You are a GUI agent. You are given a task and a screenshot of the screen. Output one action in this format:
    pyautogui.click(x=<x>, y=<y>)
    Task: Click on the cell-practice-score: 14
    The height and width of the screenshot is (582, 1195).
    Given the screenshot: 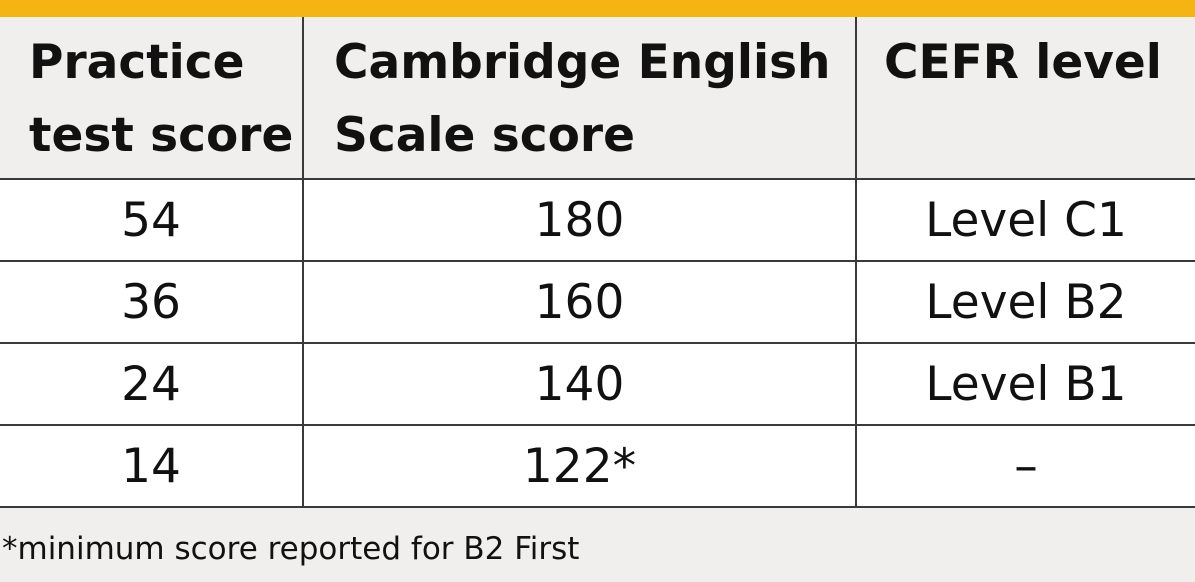 What is the action you would take?
    pyautogui.click(x=152, y=466)
    